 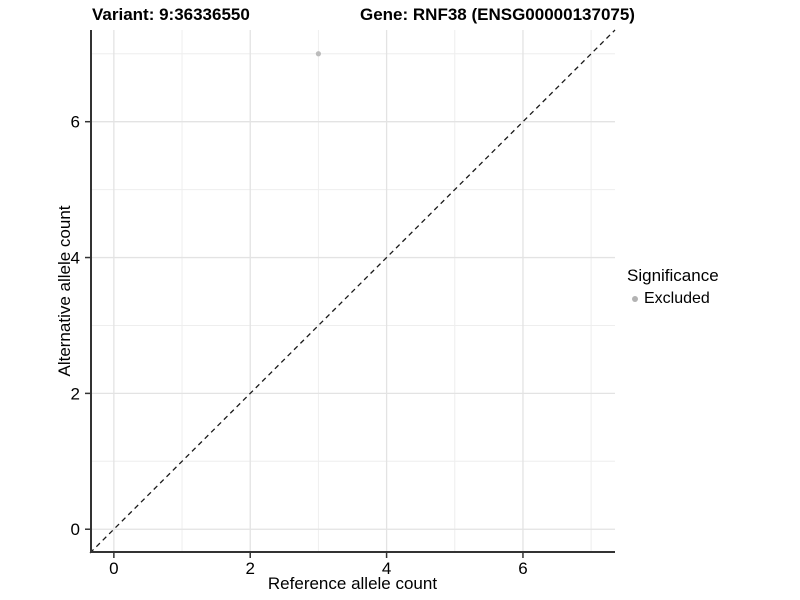 I want to click on legend-title: Significance, so click(x=673, y=275).